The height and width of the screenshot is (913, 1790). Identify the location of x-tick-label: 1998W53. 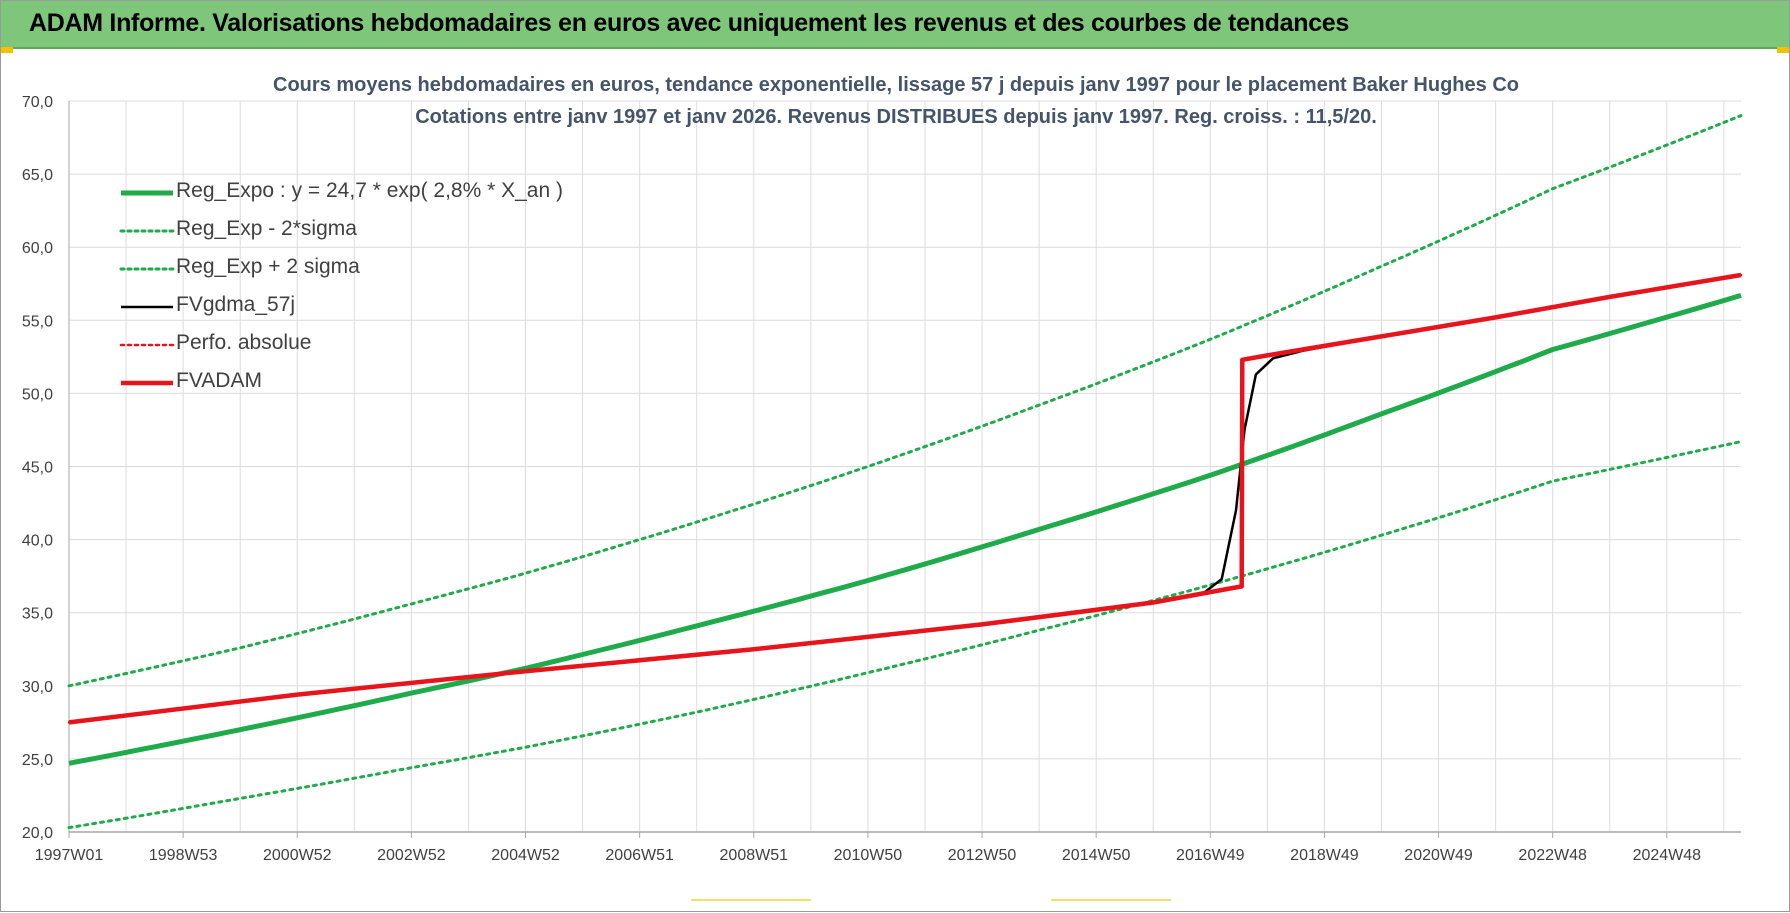
(183, 855).